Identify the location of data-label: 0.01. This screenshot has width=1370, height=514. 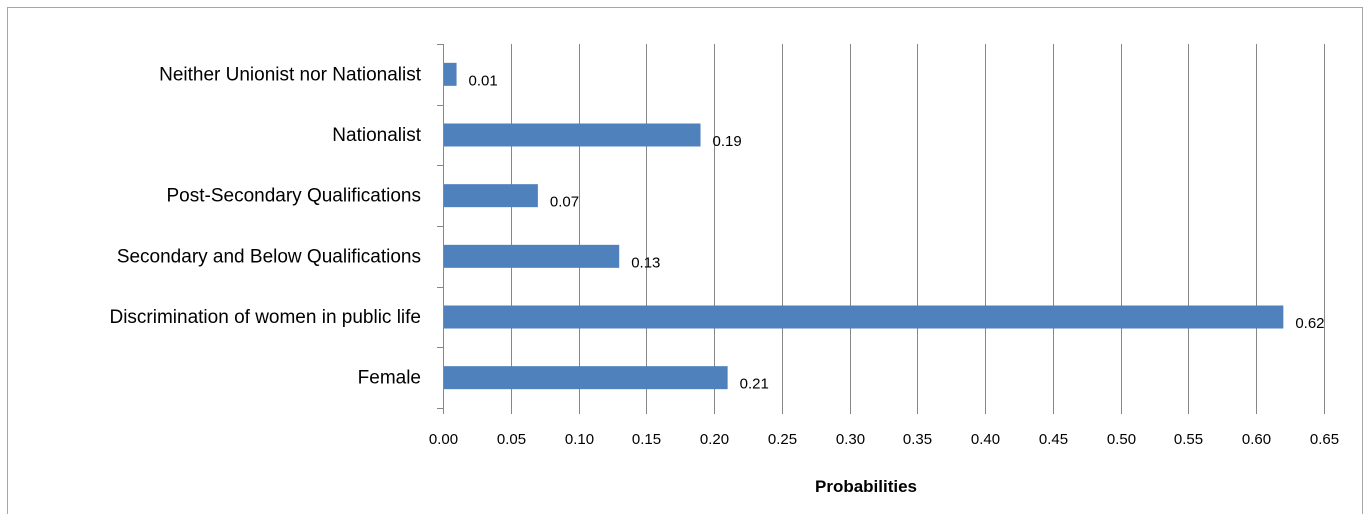
(483, 80).